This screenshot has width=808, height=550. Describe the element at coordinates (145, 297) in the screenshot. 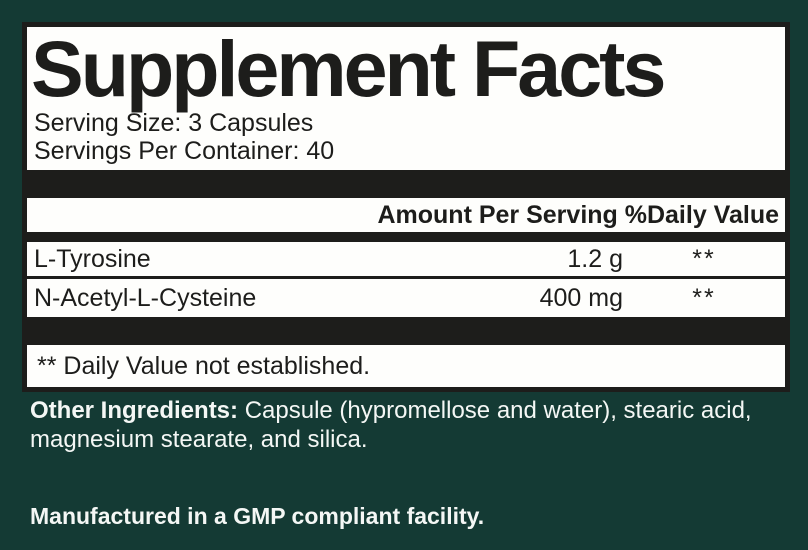

I see `ingredient-name: N-Acetyl-L-Cysteine` at that location.